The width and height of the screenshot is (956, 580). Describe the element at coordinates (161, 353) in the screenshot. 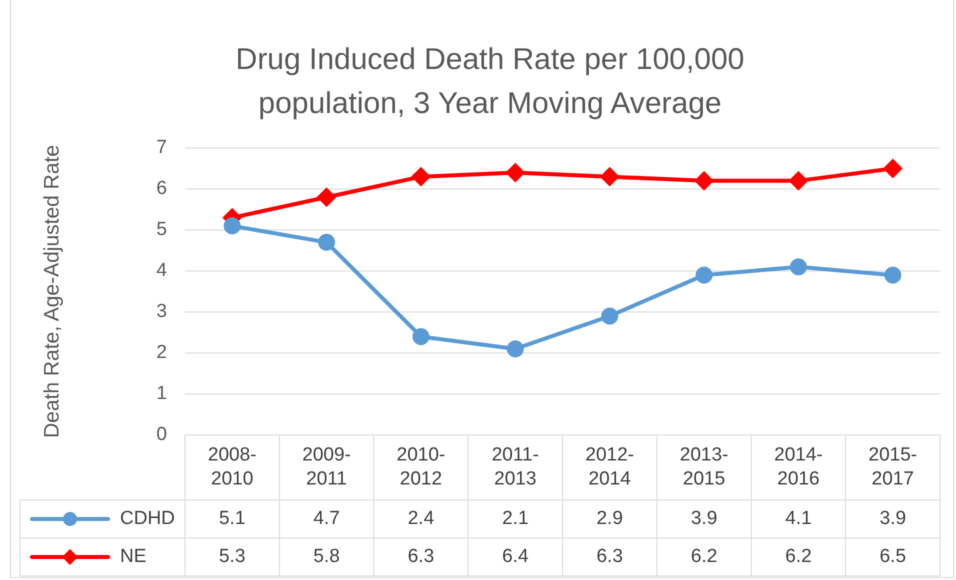

I see `y-tick-label: 2` at that location.